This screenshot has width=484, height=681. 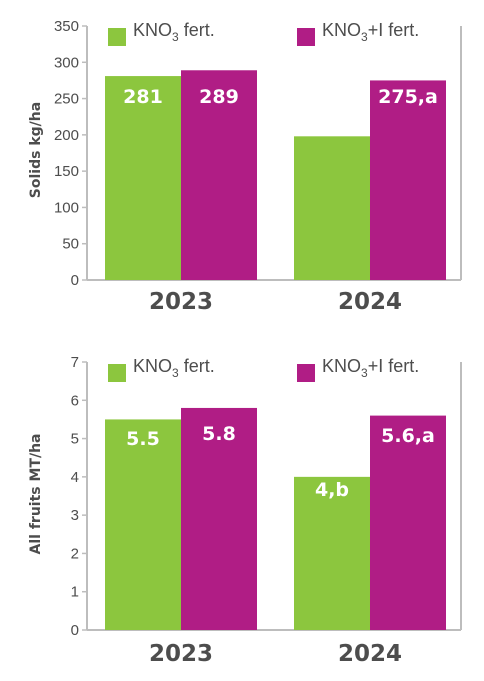 I want to click on y-tick-label: 350, so click(x=66, y=26).